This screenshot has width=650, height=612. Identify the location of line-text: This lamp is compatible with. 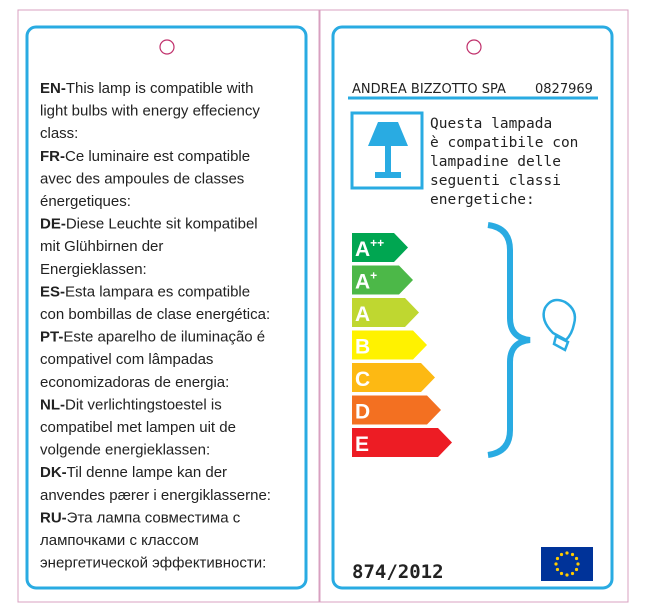
(160, 88).